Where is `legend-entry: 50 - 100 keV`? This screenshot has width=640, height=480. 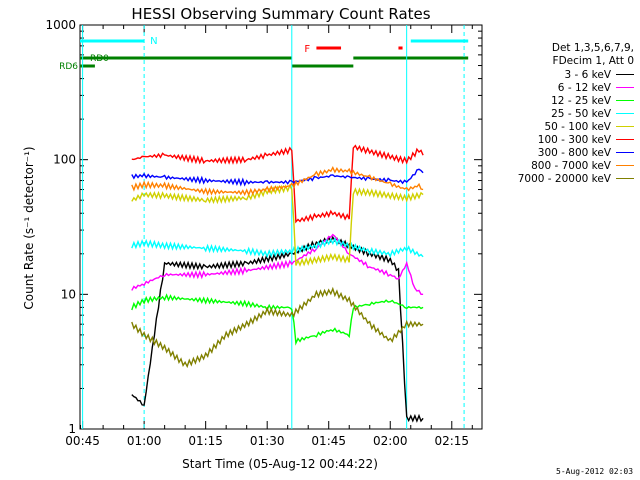 legend-entry: 50 - 100 keV is located at coordinates (561, 126).